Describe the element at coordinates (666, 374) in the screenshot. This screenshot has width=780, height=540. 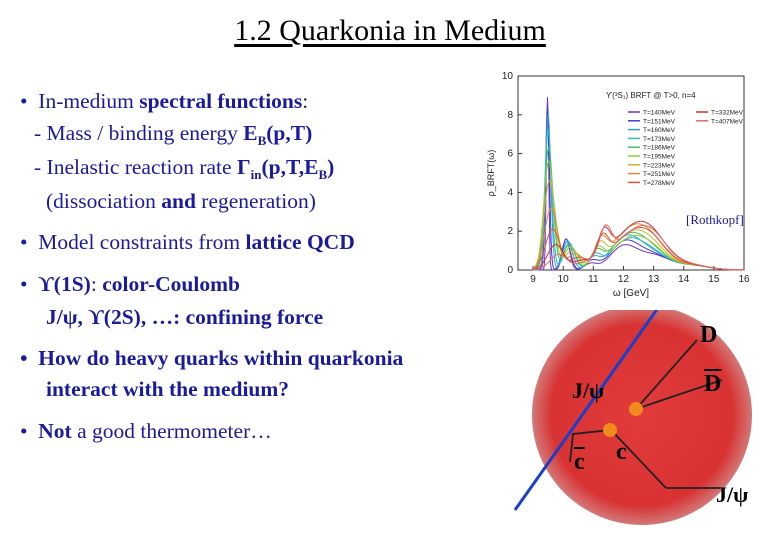
I see `d-meson-line` at that location.